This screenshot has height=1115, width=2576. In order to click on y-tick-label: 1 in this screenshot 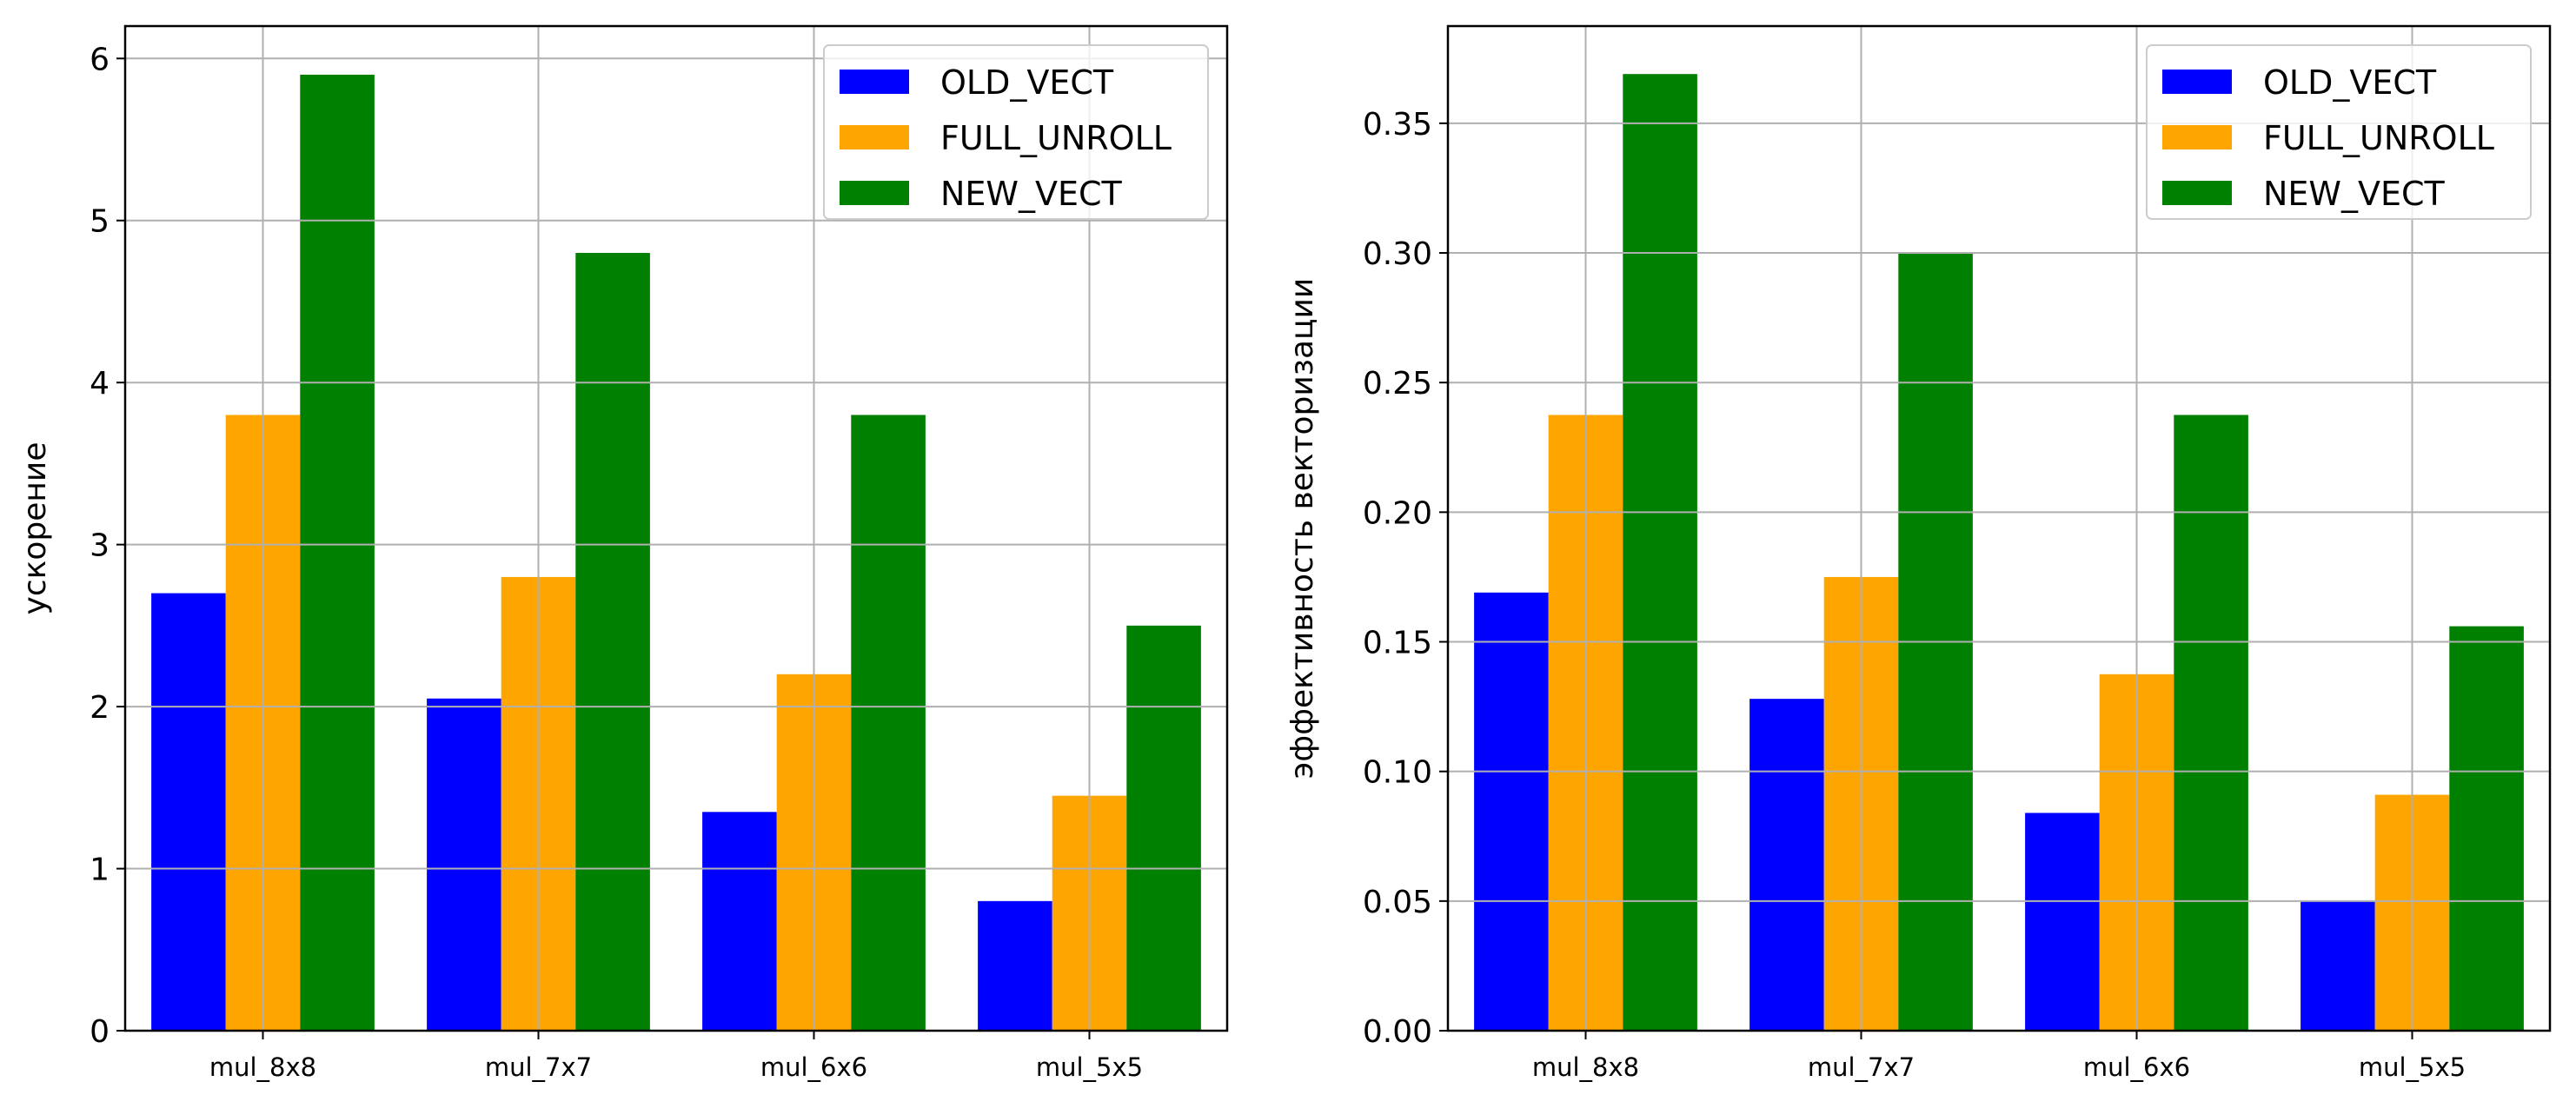, I will do `click(100, 870)`.